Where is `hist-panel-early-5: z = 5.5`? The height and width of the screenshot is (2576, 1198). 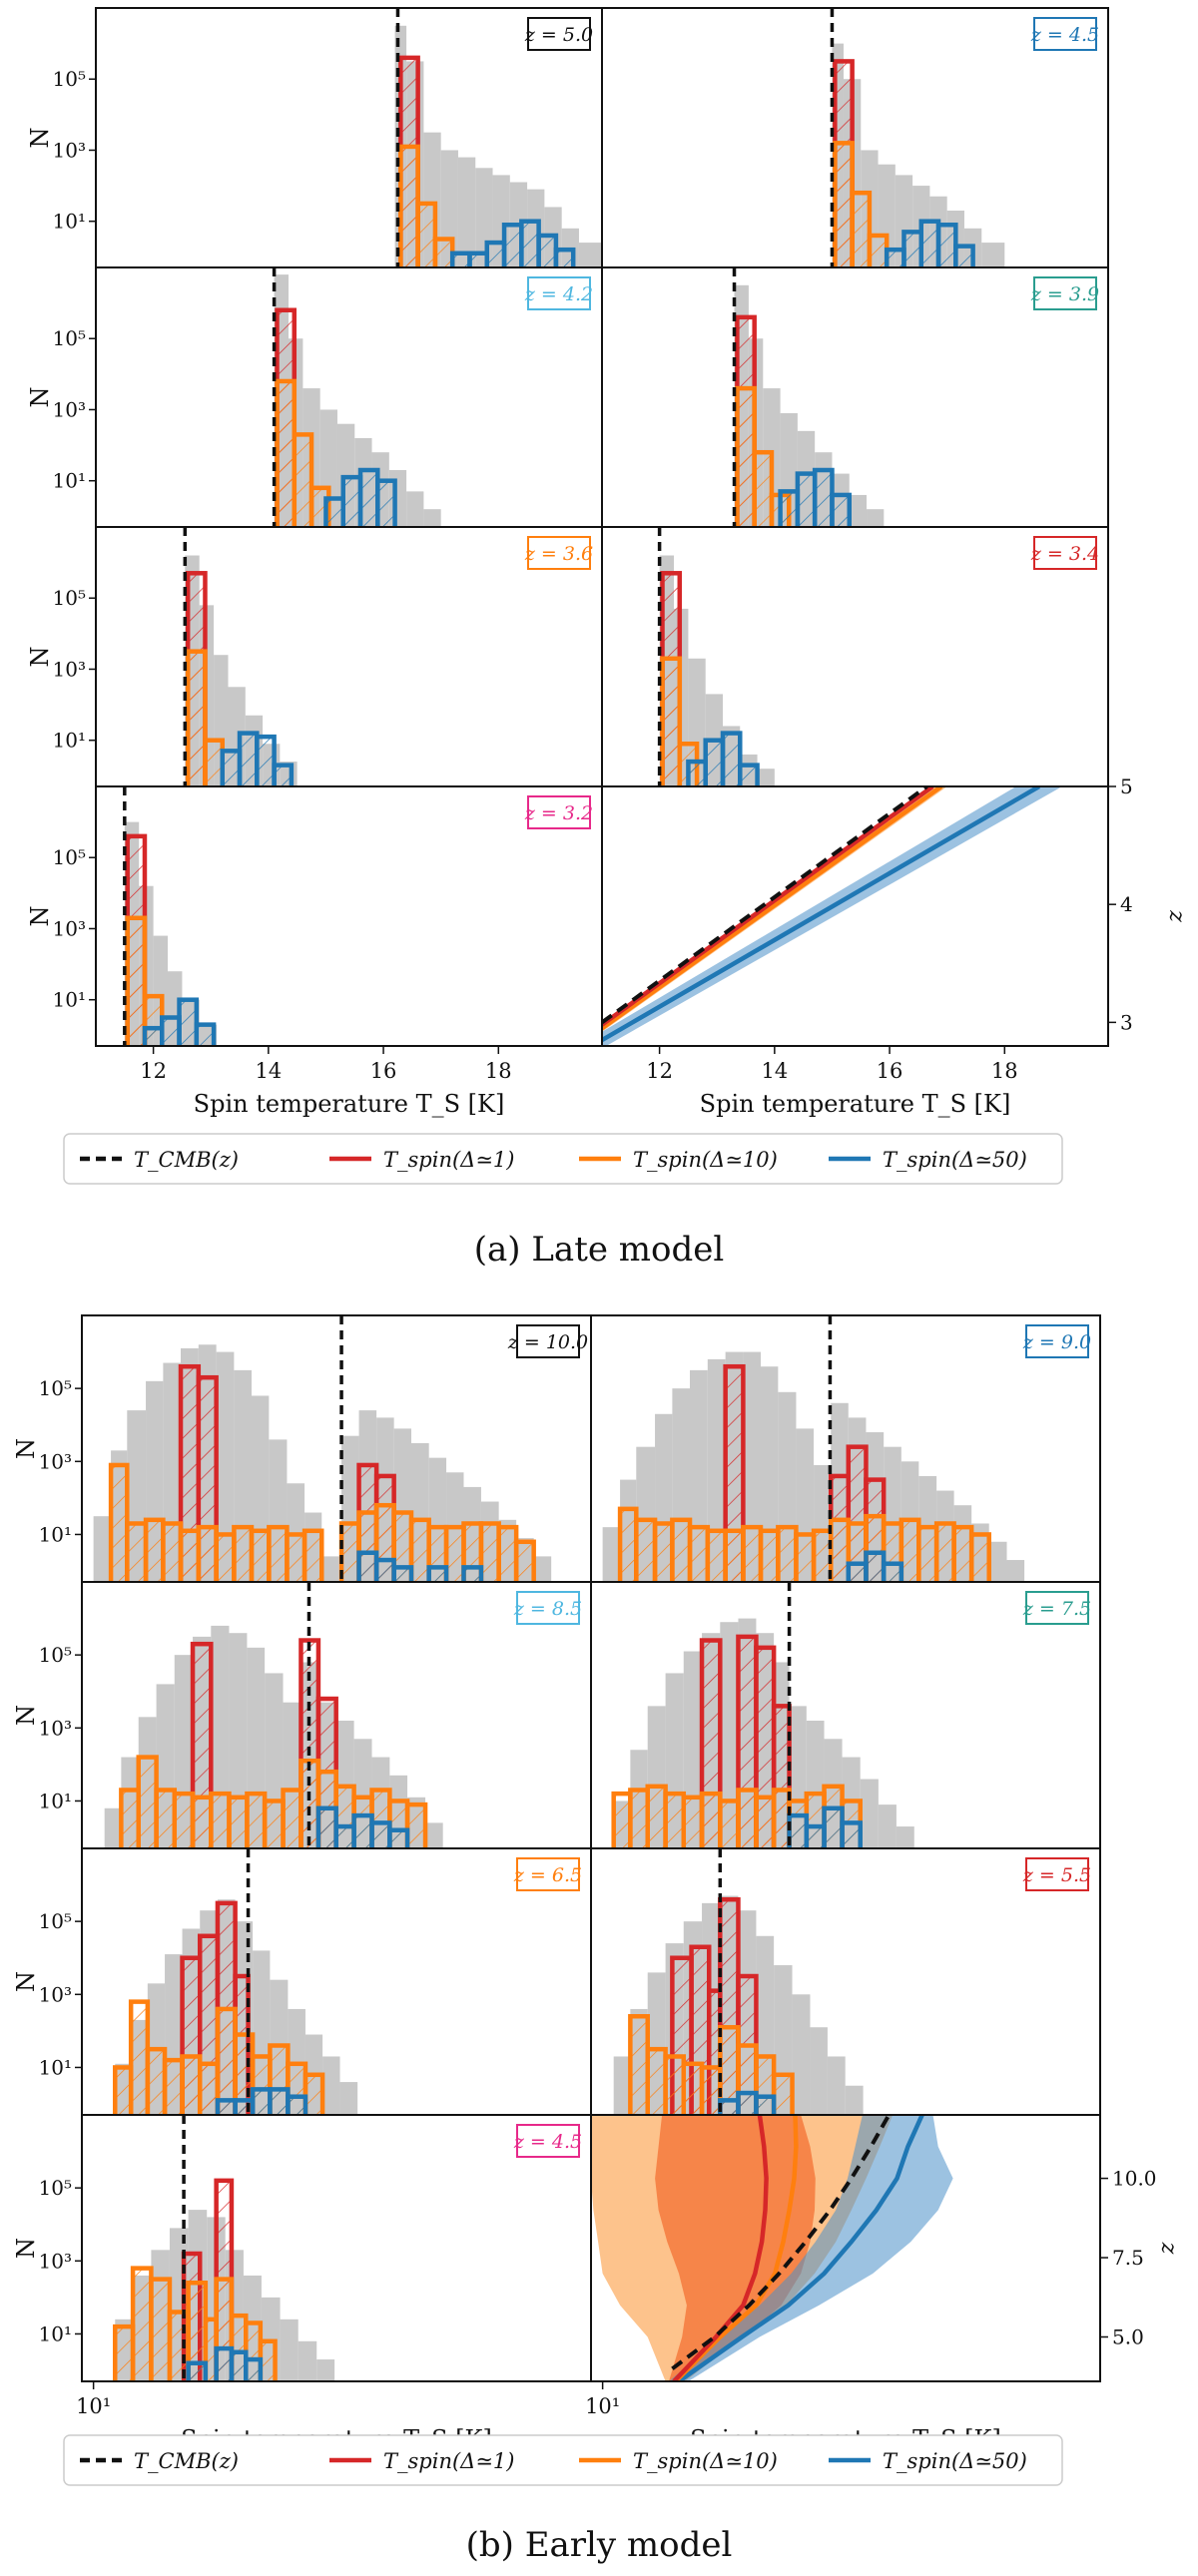
hist-panel-early-5: z = 5.5 is located at coordinates (845, 1982).